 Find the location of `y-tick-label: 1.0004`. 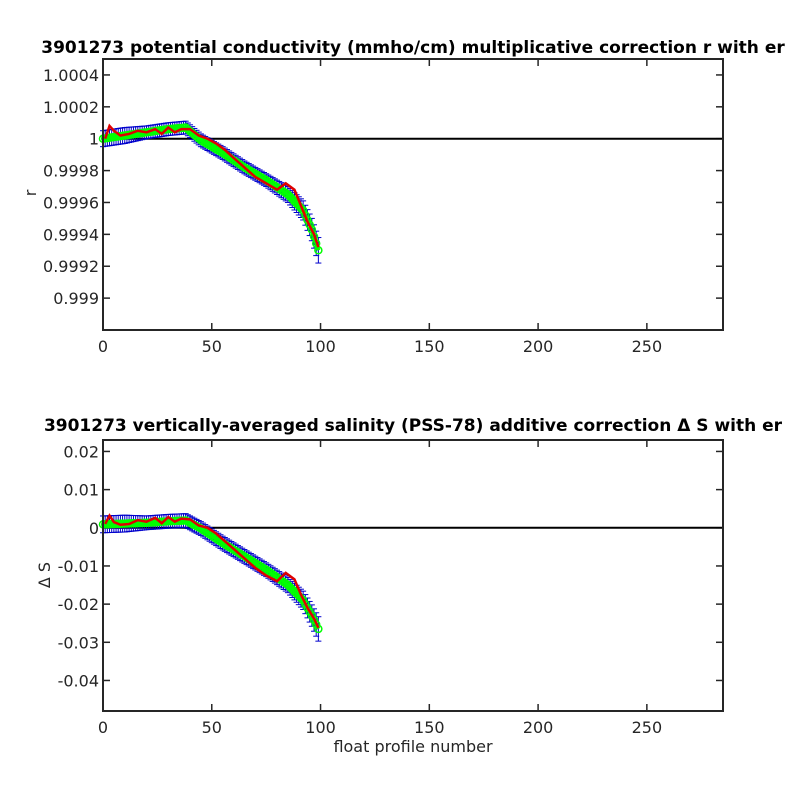

y-tick-label: 1.0004 is located at coordinates (71, 75).